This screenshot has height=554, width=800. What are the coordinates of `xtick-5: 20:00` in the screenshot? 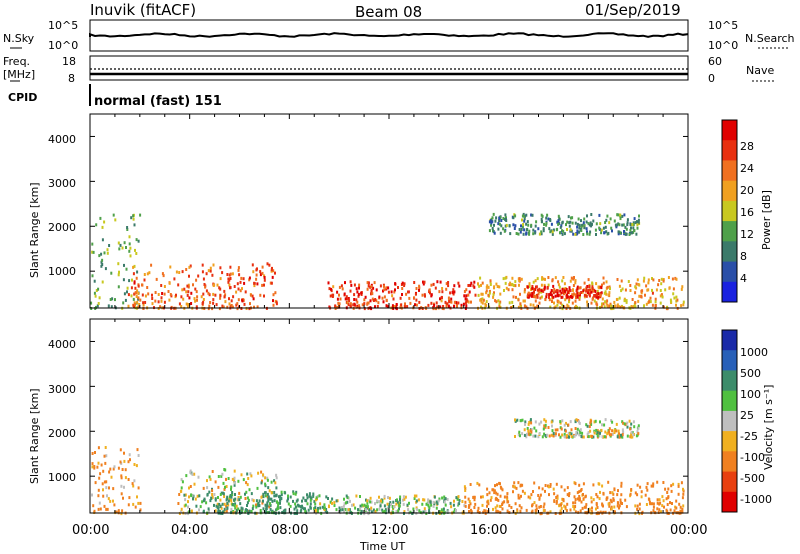 It's located at (588, 530).